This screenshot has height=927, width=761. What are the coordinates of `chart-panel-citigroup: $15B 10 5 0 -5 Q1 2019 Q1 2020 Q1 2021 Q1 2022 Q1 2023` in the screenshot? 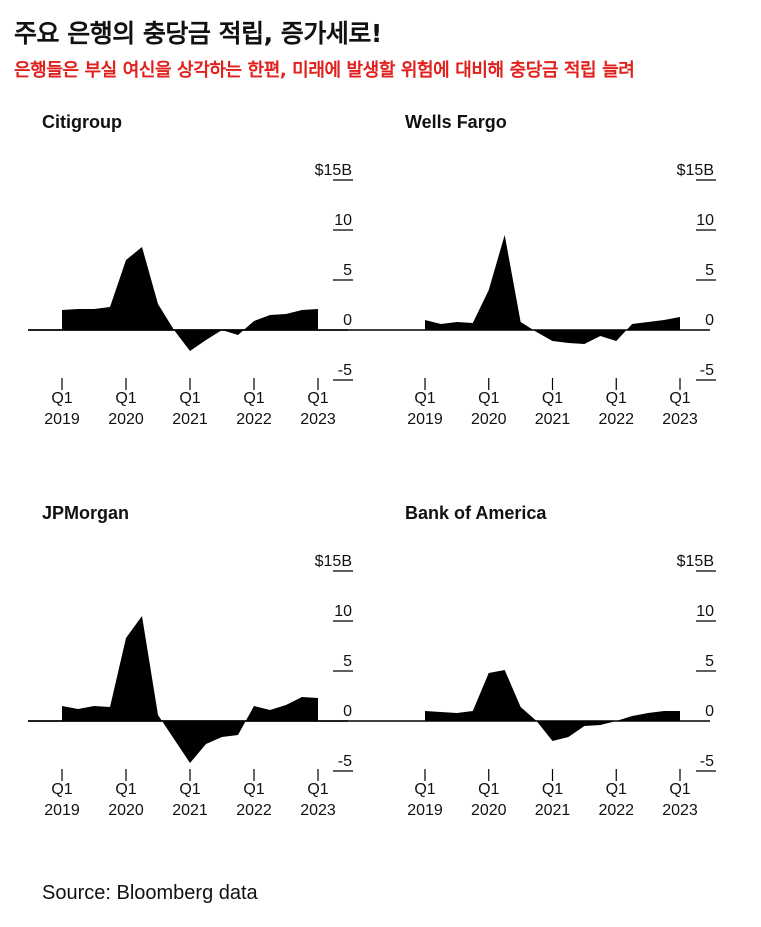 It's located at (190, 295).